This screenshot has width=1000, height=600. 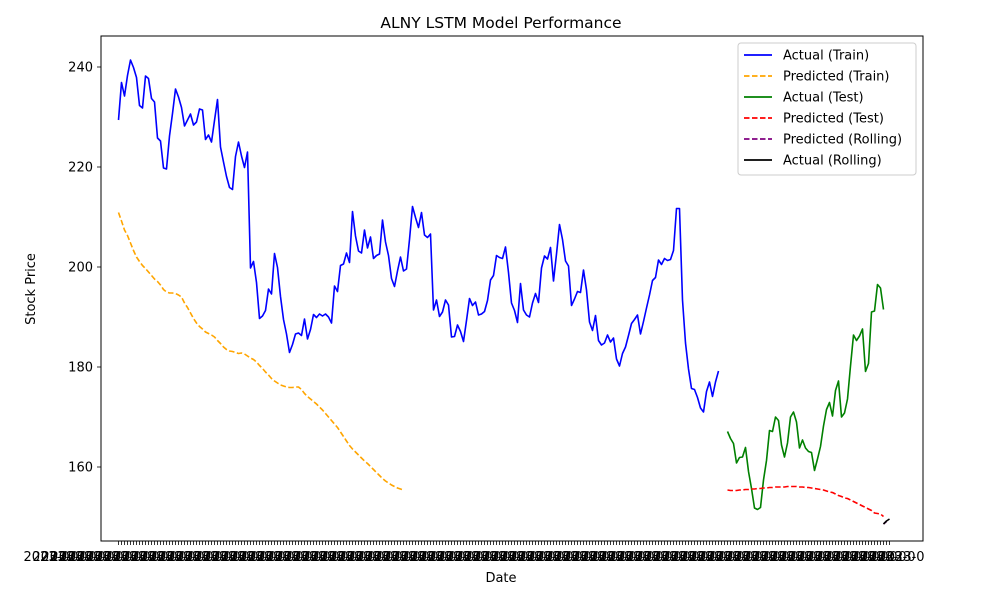 What do you see at coordinates (886, 521) in the screenshot?
I see `series-line-actual-rolling` at bounding box center [886, 521].